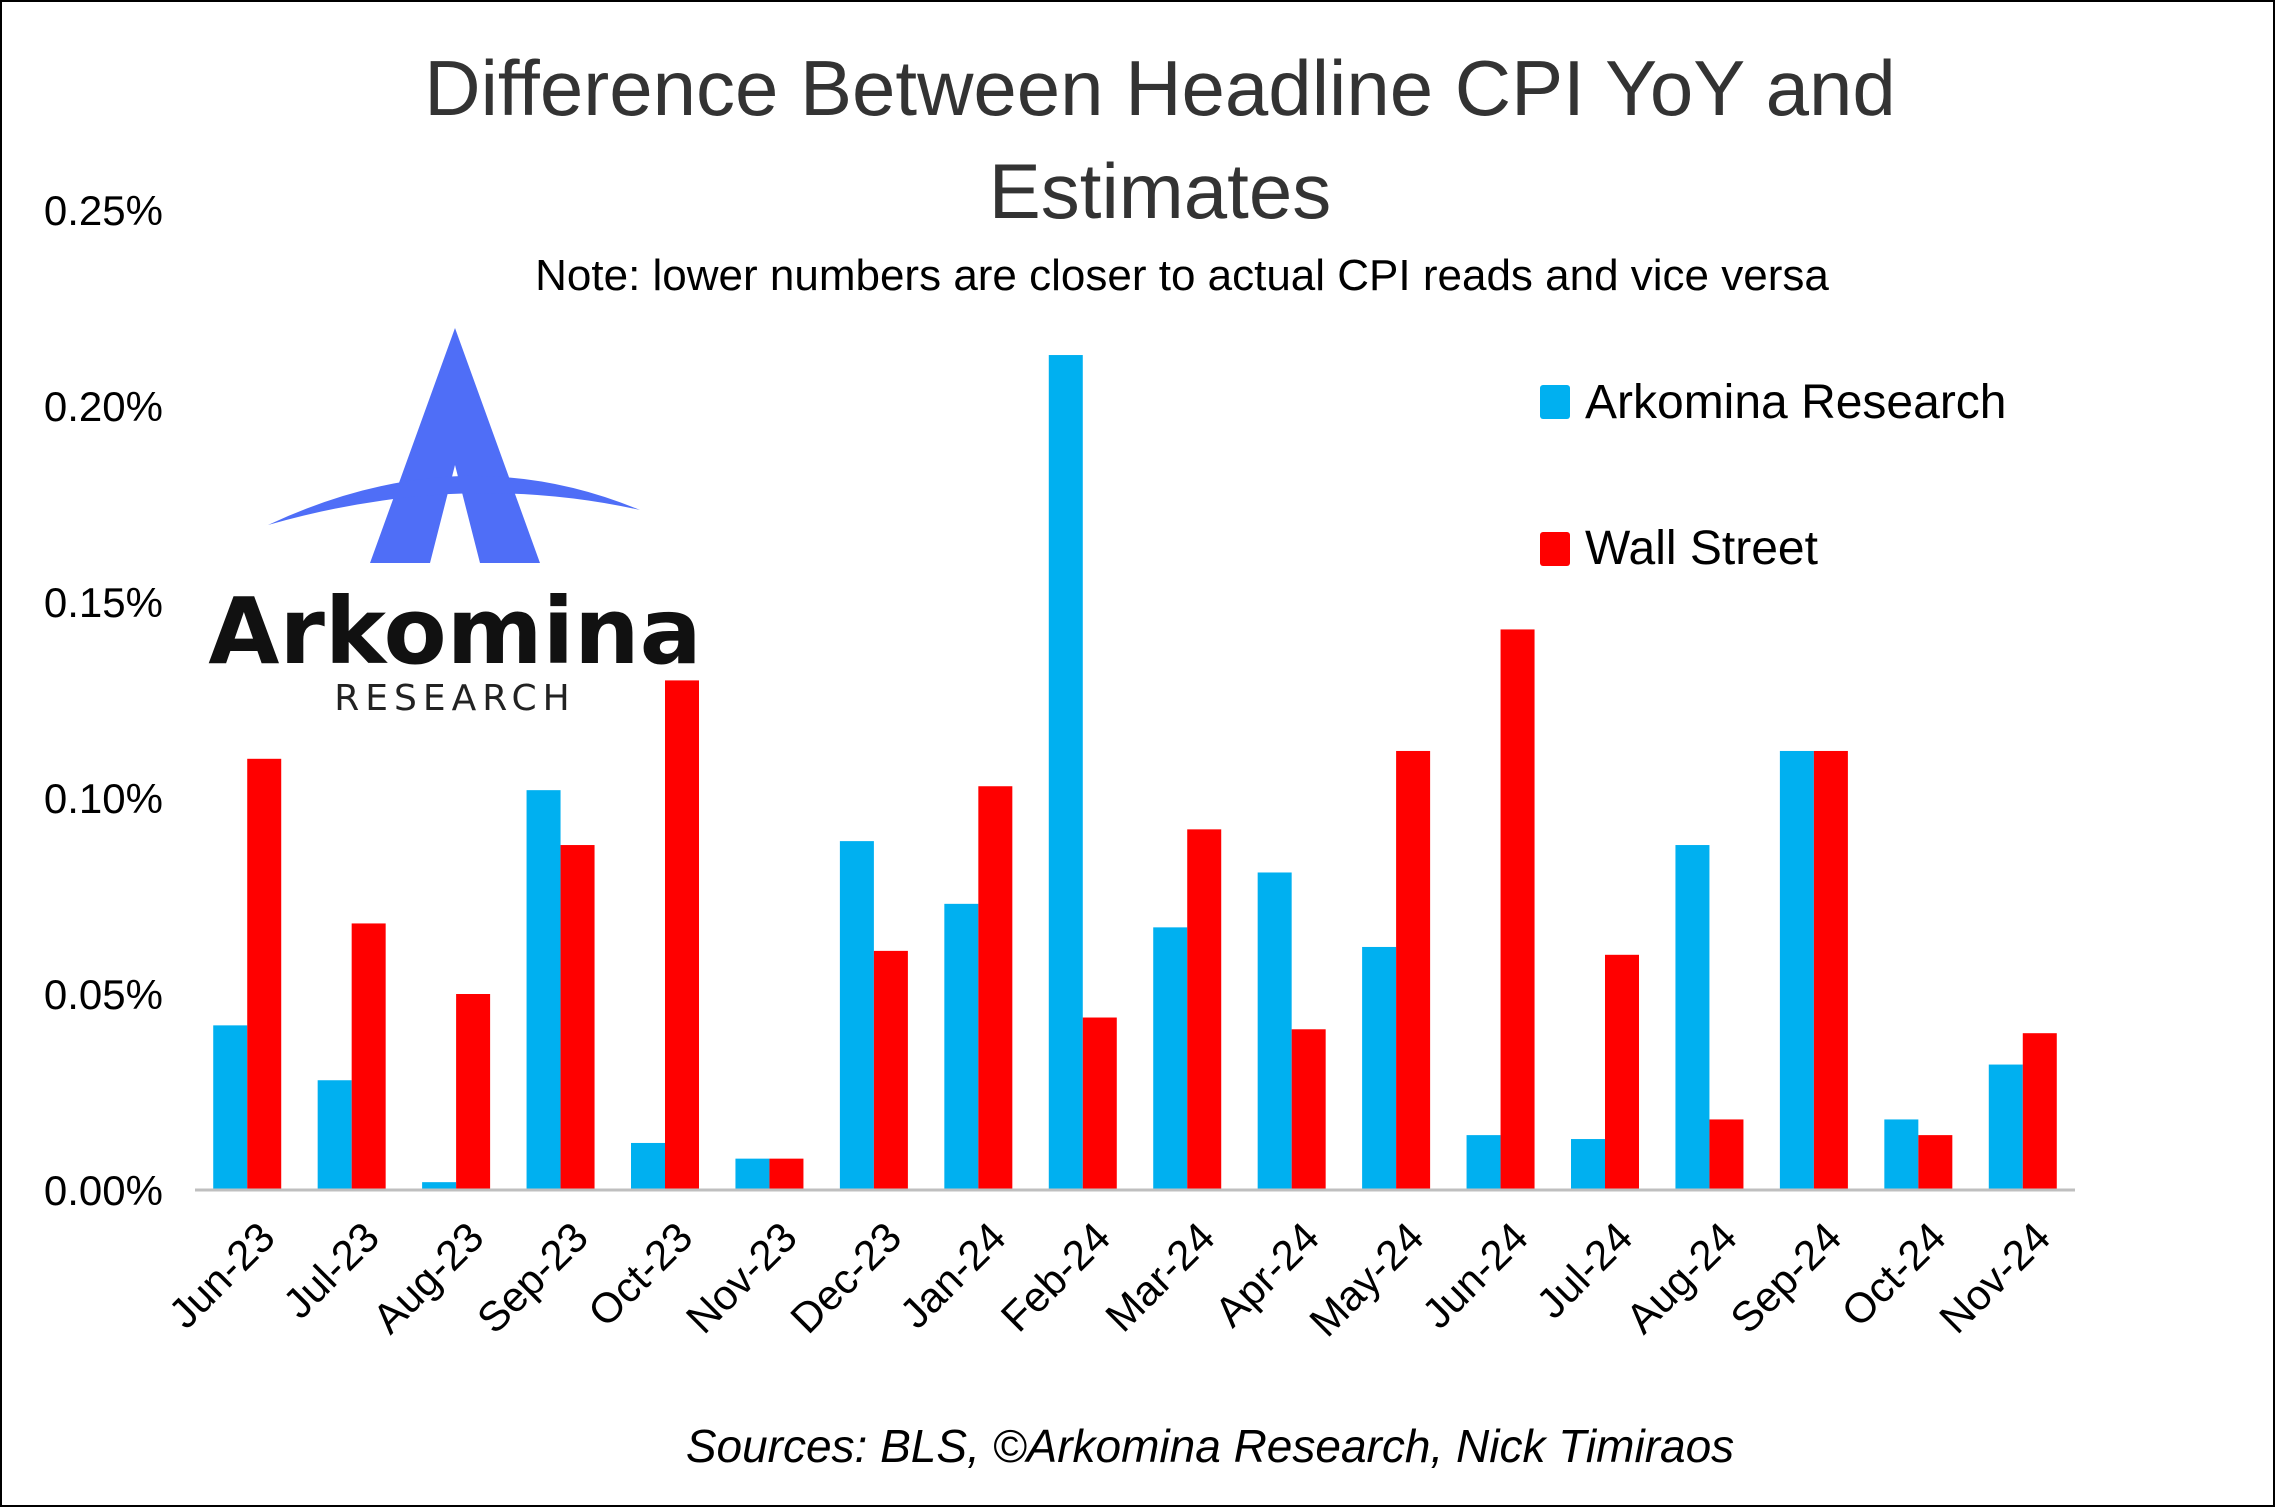  What do you see at coordinates (103, 798) in the screenshot?
I see `y-tick-label: 0.10%` at bounding box center [103, 798].